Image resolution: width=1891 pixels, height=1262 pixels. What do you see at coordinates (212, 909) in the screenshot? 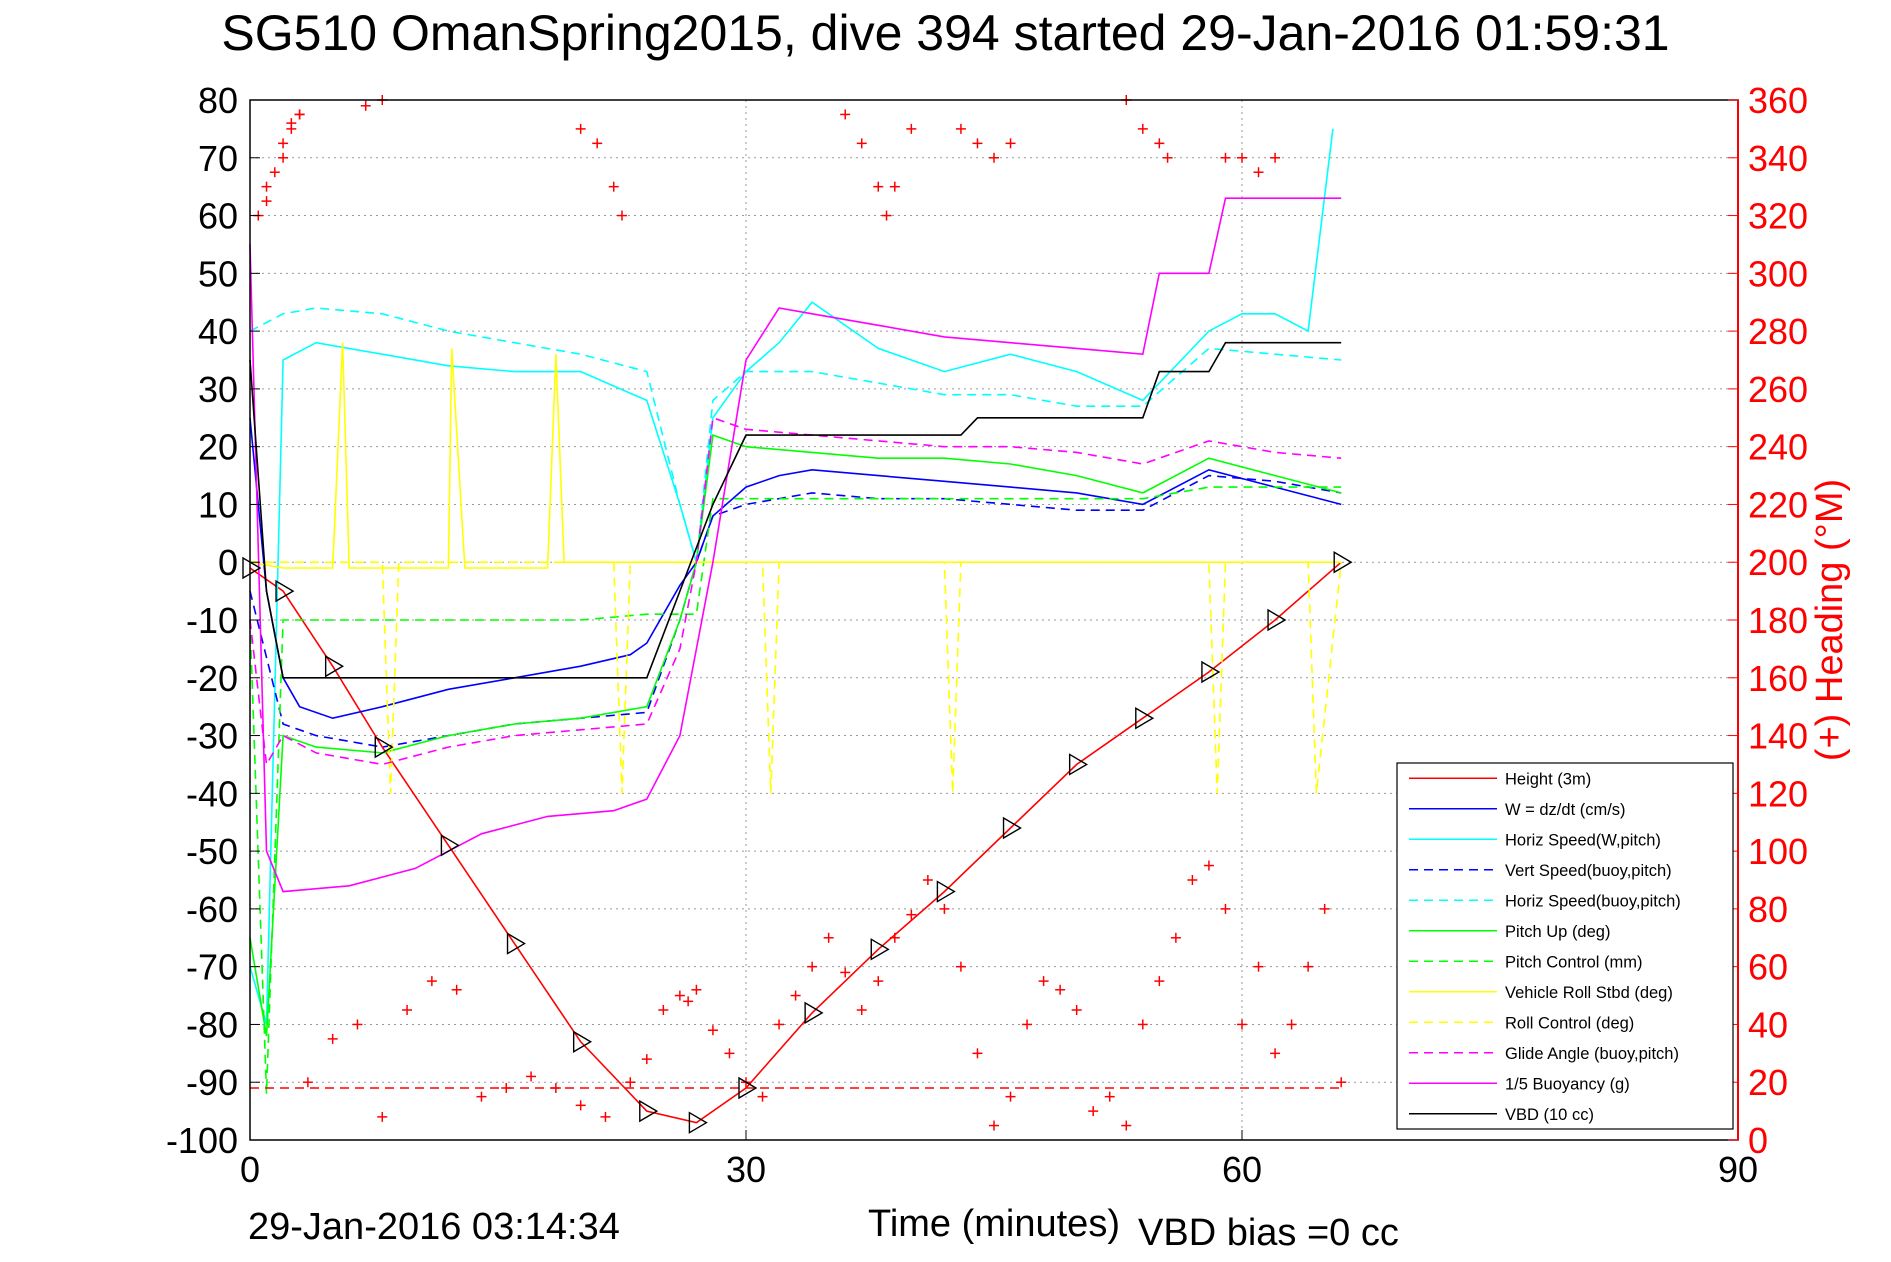
I see `y-left-tick-label: -60` at bounding box center [212, 909].